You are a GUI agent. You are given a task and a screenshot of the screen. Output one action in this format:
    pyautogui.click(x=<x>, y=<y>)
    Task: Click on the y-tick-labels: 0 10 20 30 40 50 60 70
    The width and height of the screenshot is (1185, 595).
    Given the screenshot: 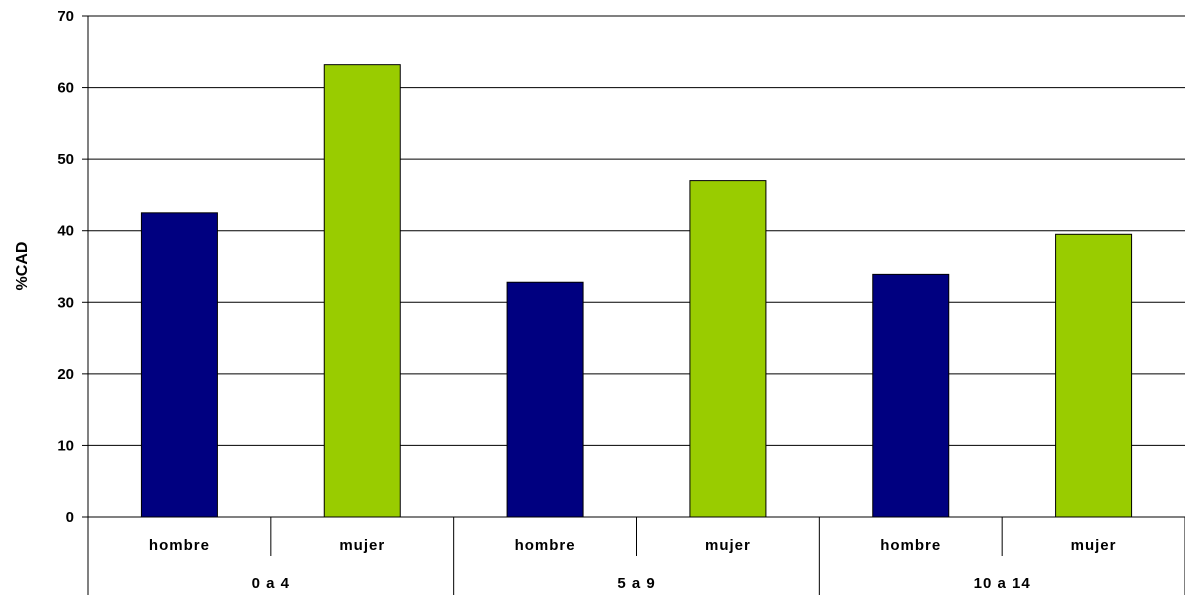 What is the action you would take?
    pyautogui.click(x=65, y=267)
    